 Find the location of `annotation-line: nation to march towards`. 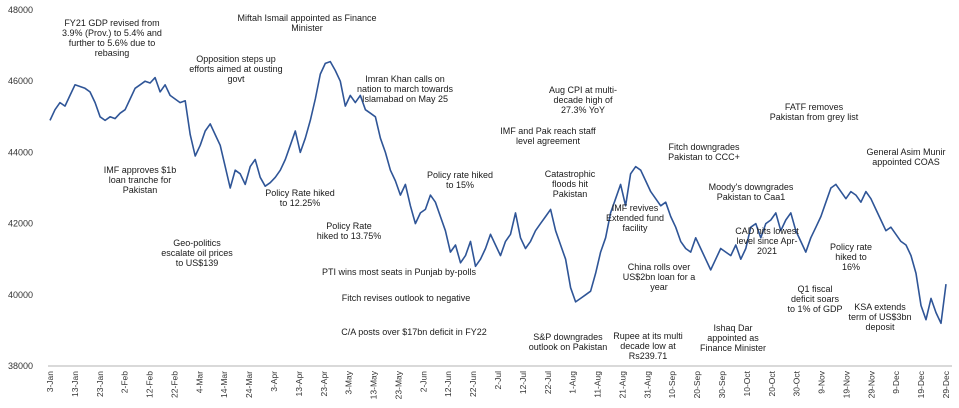

annotation-line: nation to march towards is located at coordinates (405, 89).